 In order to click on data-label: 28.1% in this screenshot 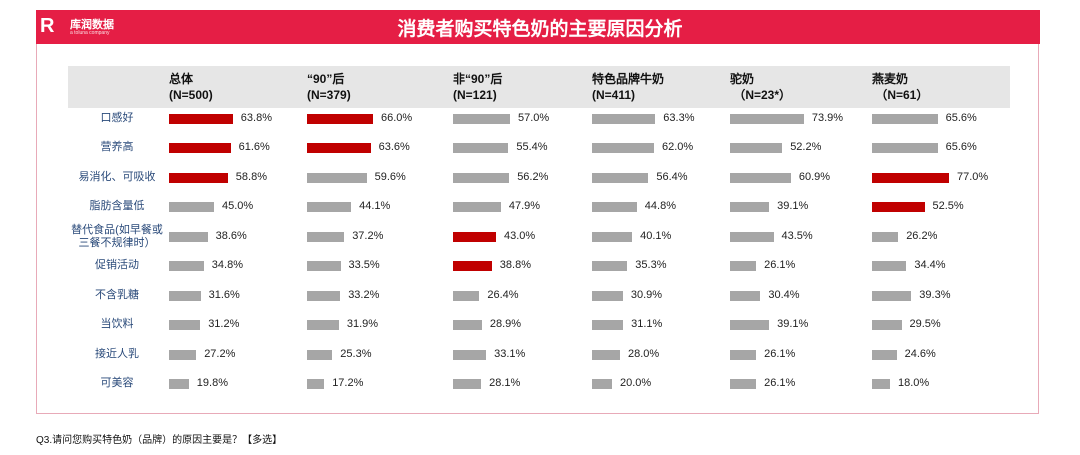, I will do `click(505, 383)`.